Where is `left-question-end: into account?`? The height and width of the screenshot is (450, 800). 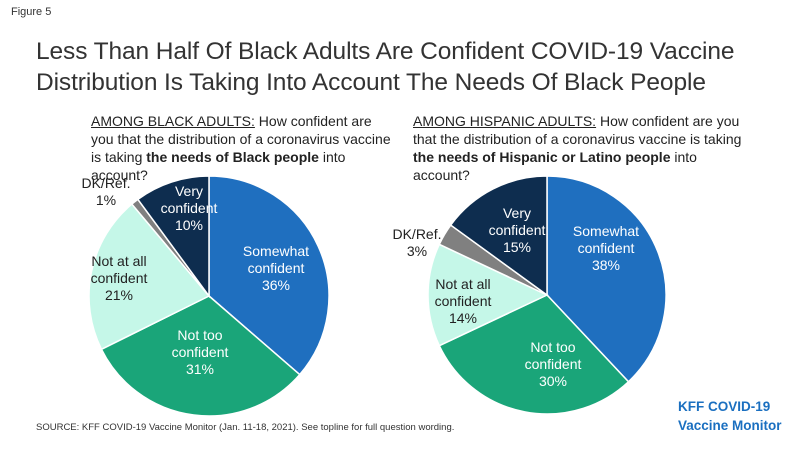 left-question-end: into account? is located at coordinates (218, 166).